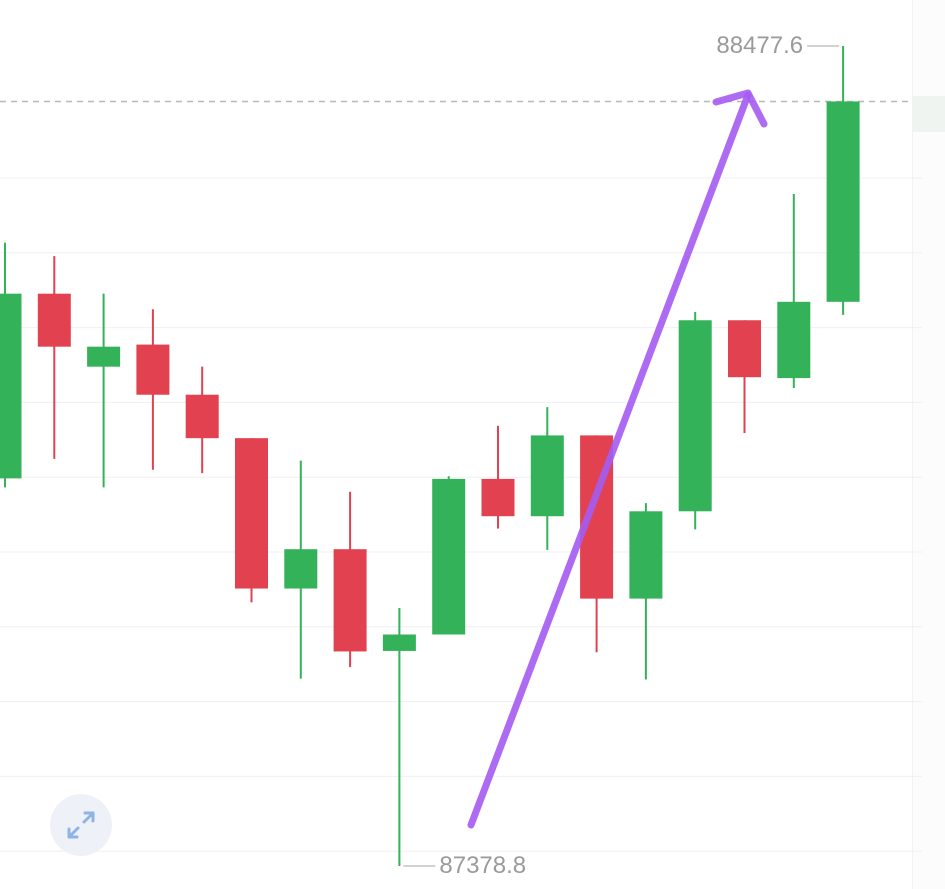 The image size is (945, 889). What do you see at coordinates (928, 114) in the screenshot?
I see `current-price-tag` at bounding box center [928, 114].